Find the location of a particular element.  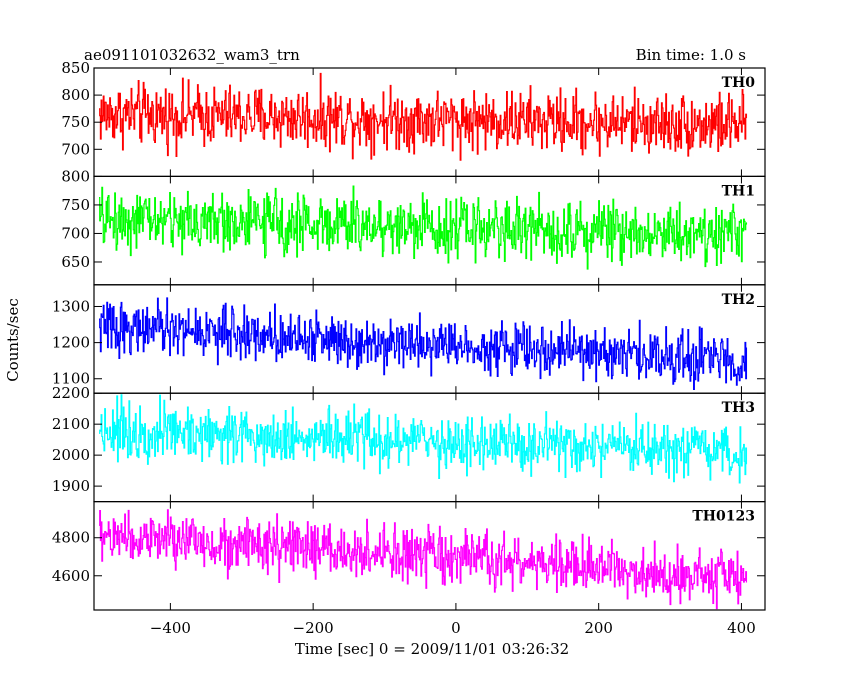

y-tick-label: 850 is located at coordinates (75, 68).